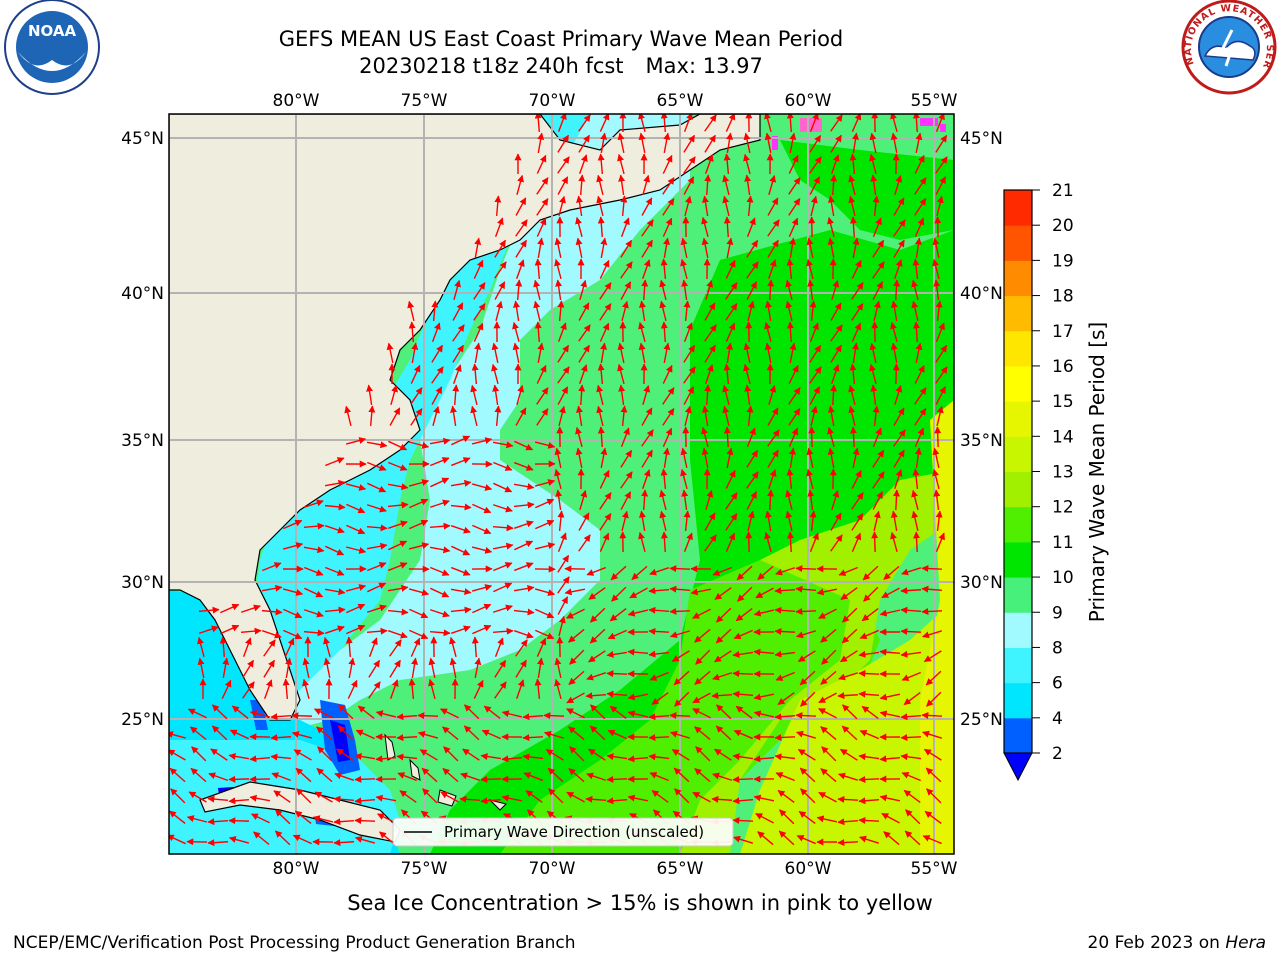 The width and height of the screenshot is (1280, 960). Describe the element at coordinates (1057, 719) in the screenshot. I see `colorbar-tick-label: 4` at that location.